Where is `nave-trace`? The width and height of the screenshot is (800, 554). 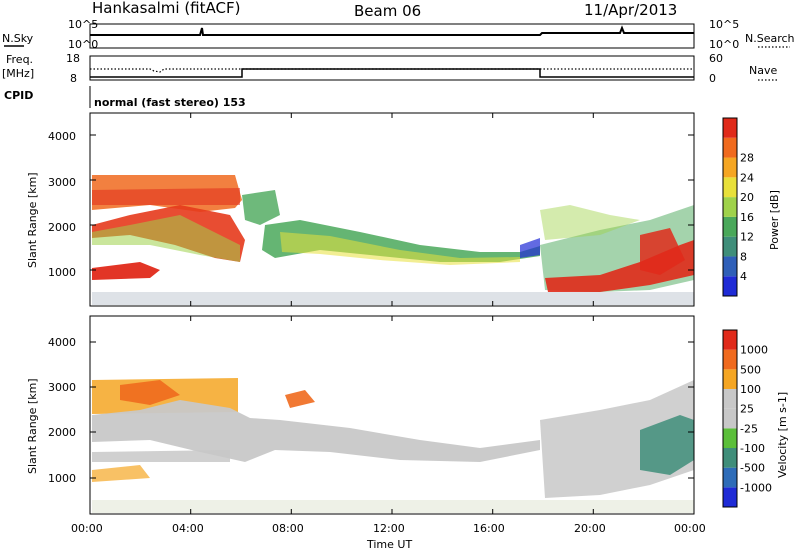
nave-trace is located at coordinates (392, 70).